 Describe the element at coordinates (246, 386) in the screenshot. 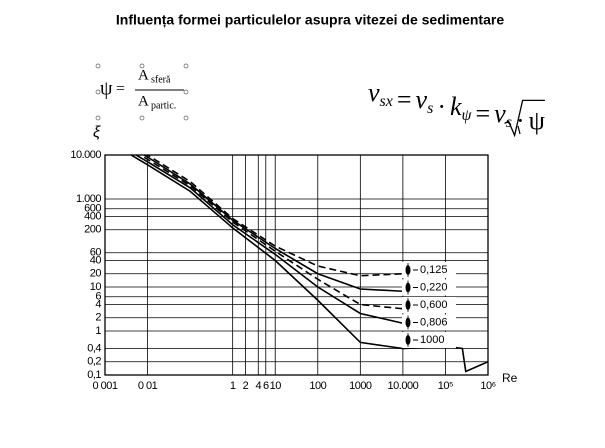

I see `x-tick-label: 2` at that location.